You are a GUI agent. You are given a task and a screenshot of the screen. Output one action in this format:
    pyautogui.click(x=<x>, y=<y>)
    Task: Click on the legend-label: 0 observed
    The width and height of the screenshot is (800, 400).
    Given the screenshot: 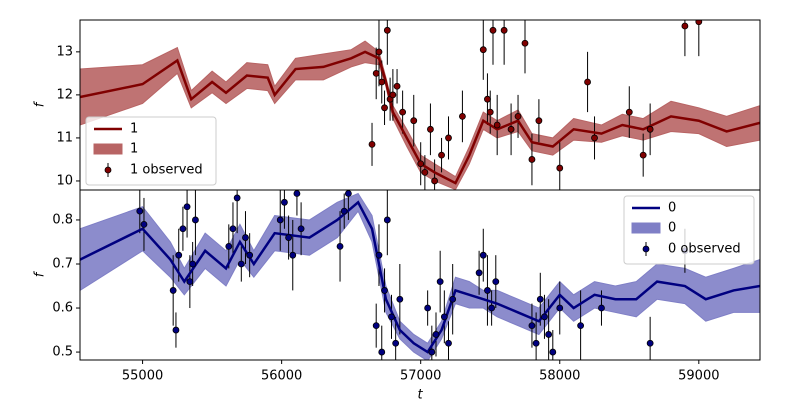 What is the action you would take?
    pyautogui.click(x=704, y=249)
    